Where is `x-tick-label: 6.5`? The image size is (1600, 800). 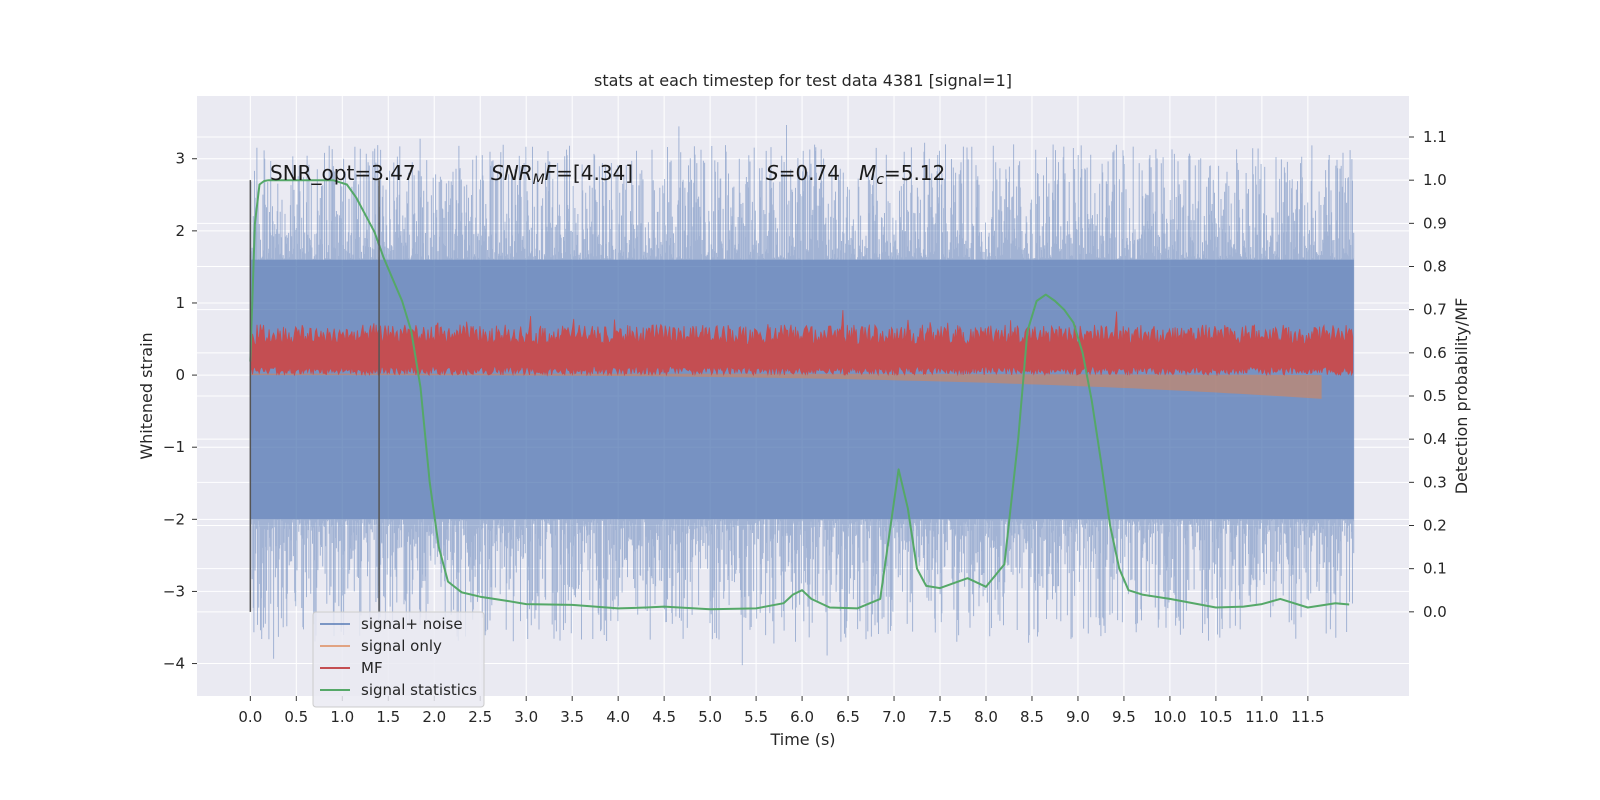
x-tick-label: 6.5 is located at coordinates (848, 717).